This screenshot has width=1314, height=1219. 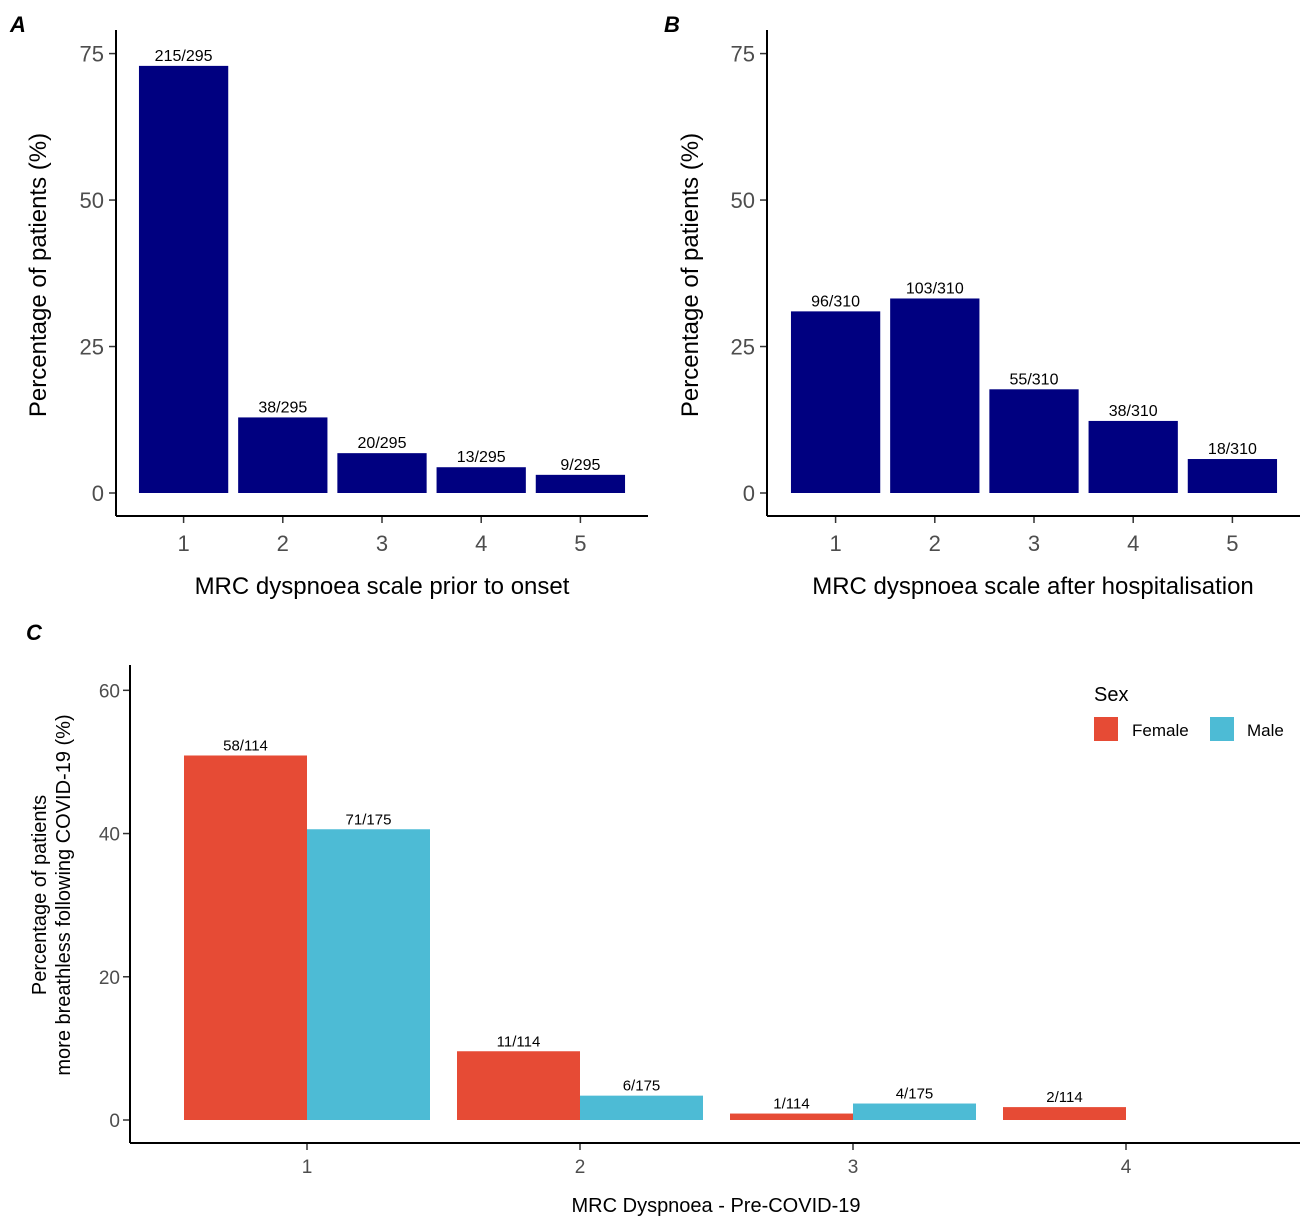 I want to click on panel-b-y-tick-label-0: 0, so click(x=749, y=493).